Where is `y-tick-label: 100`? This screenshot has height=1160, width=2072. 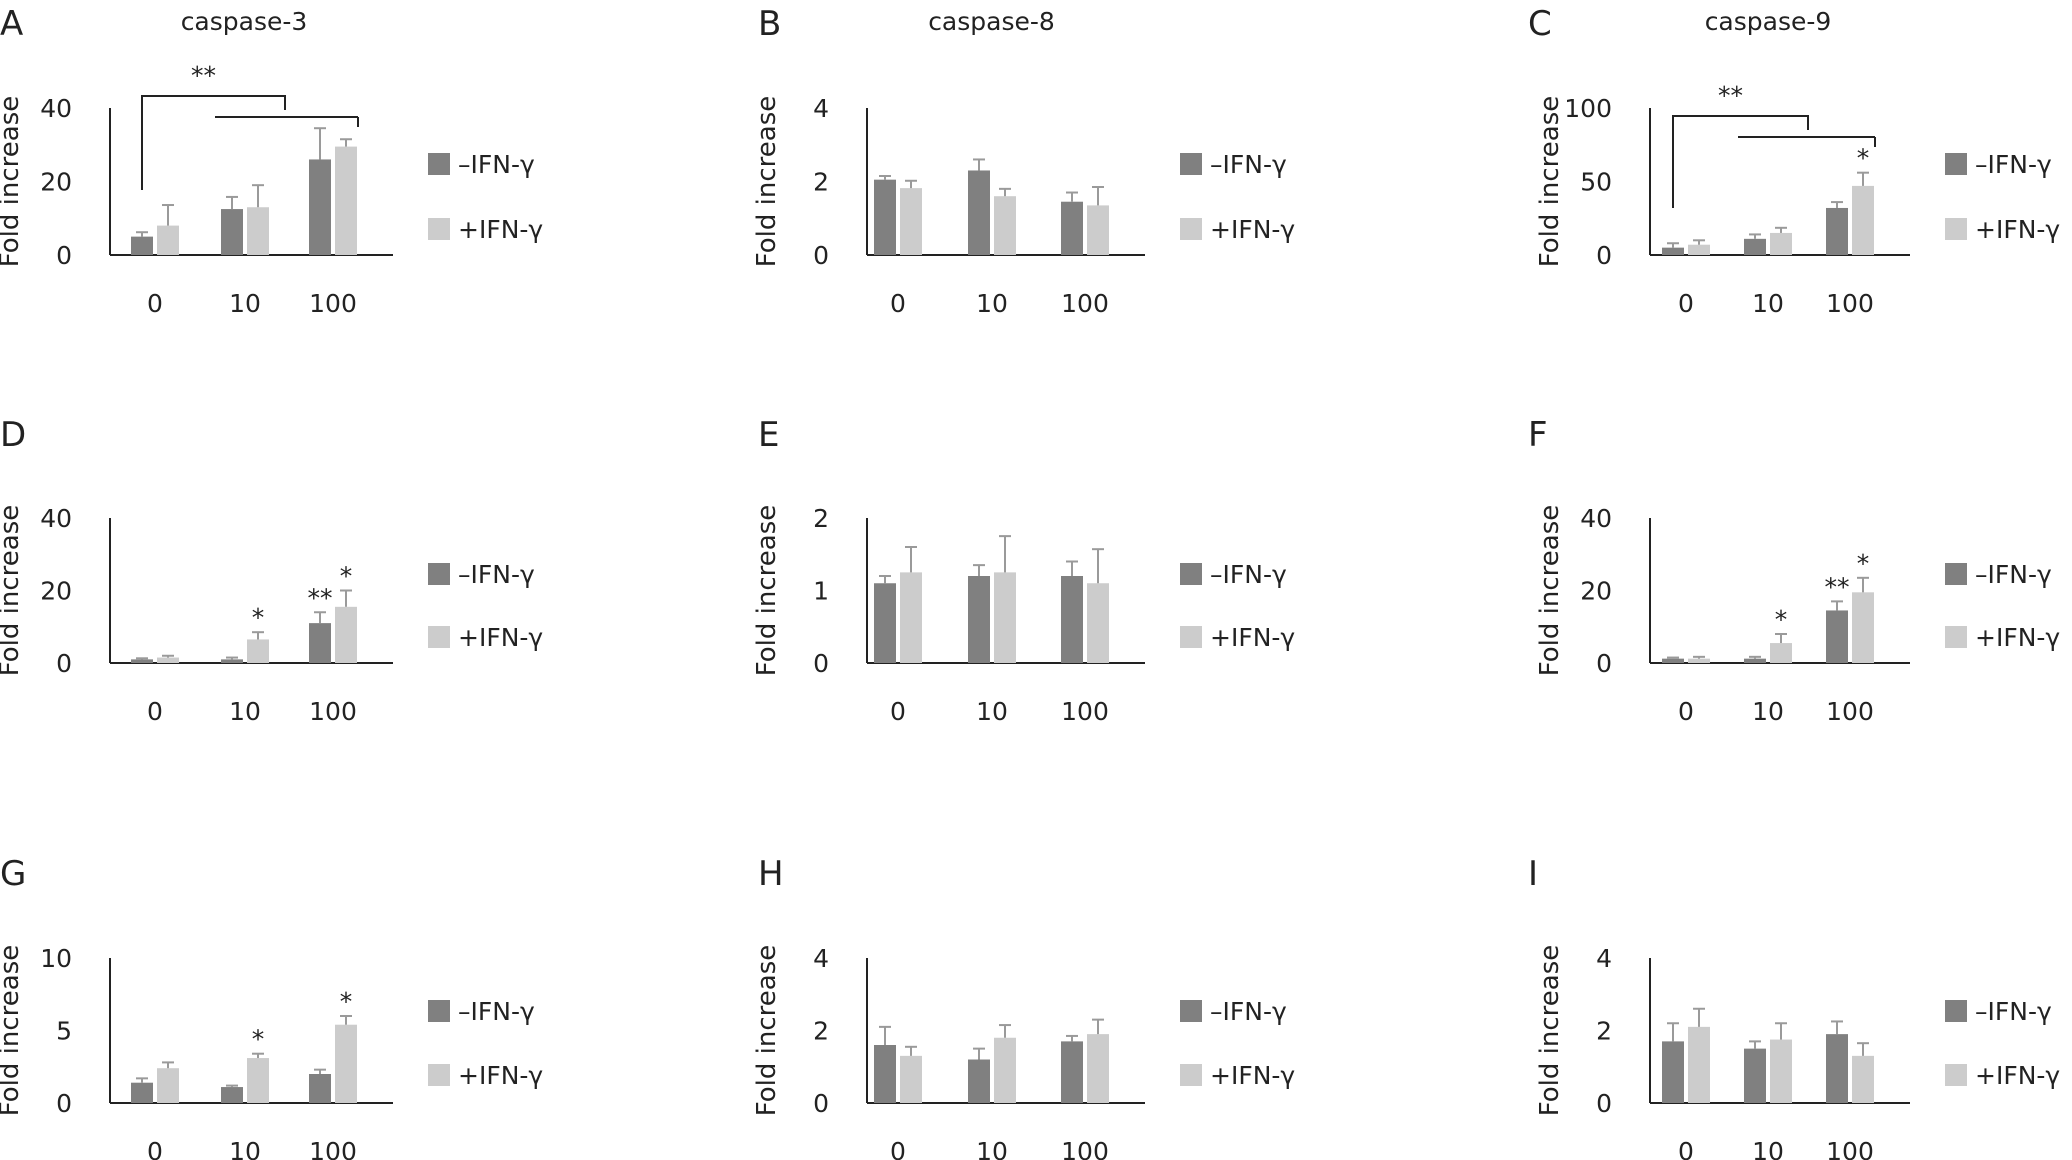
y-tick-label: 100 is located at coordinates (1588, 108).